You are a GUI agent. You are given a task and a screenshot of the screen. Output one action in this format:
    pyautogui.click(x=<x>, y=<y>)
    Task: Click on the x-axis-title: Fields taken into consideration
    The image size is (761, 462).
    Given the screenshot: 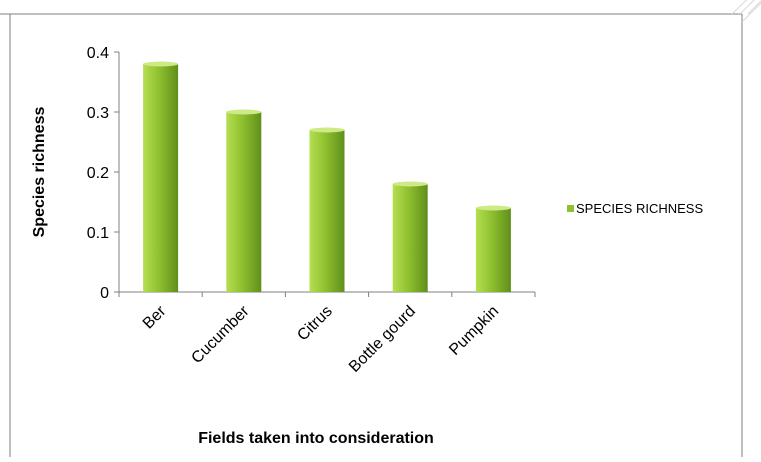 What is the action you would take?
    pyautogui.click(x=316, y=438)
    